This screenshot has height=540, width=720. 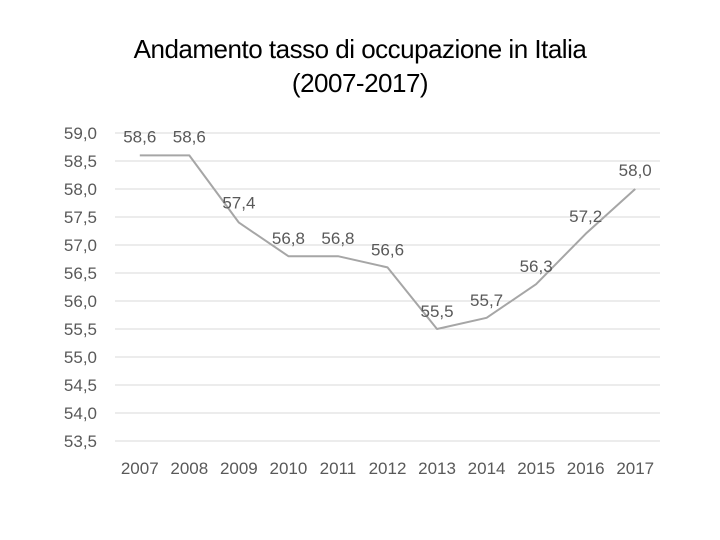 What do you see at coordinates (486, 300) in the screenshot?
I see `data-label: 55,7` at bounding box center [486, 300].